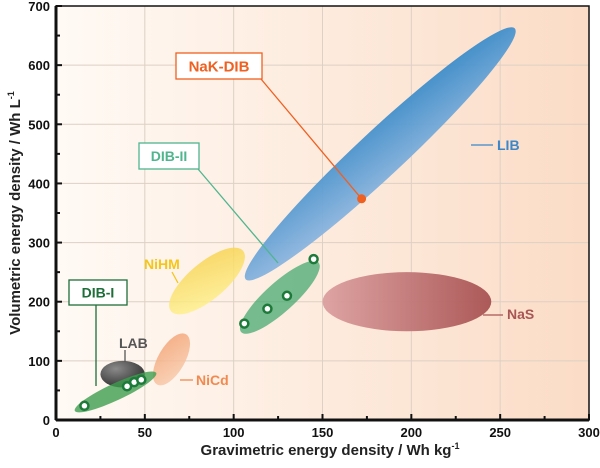  Describe the element at coordinates (311, 139) in the screenshot. I see `leader-nak-dib` at that location.